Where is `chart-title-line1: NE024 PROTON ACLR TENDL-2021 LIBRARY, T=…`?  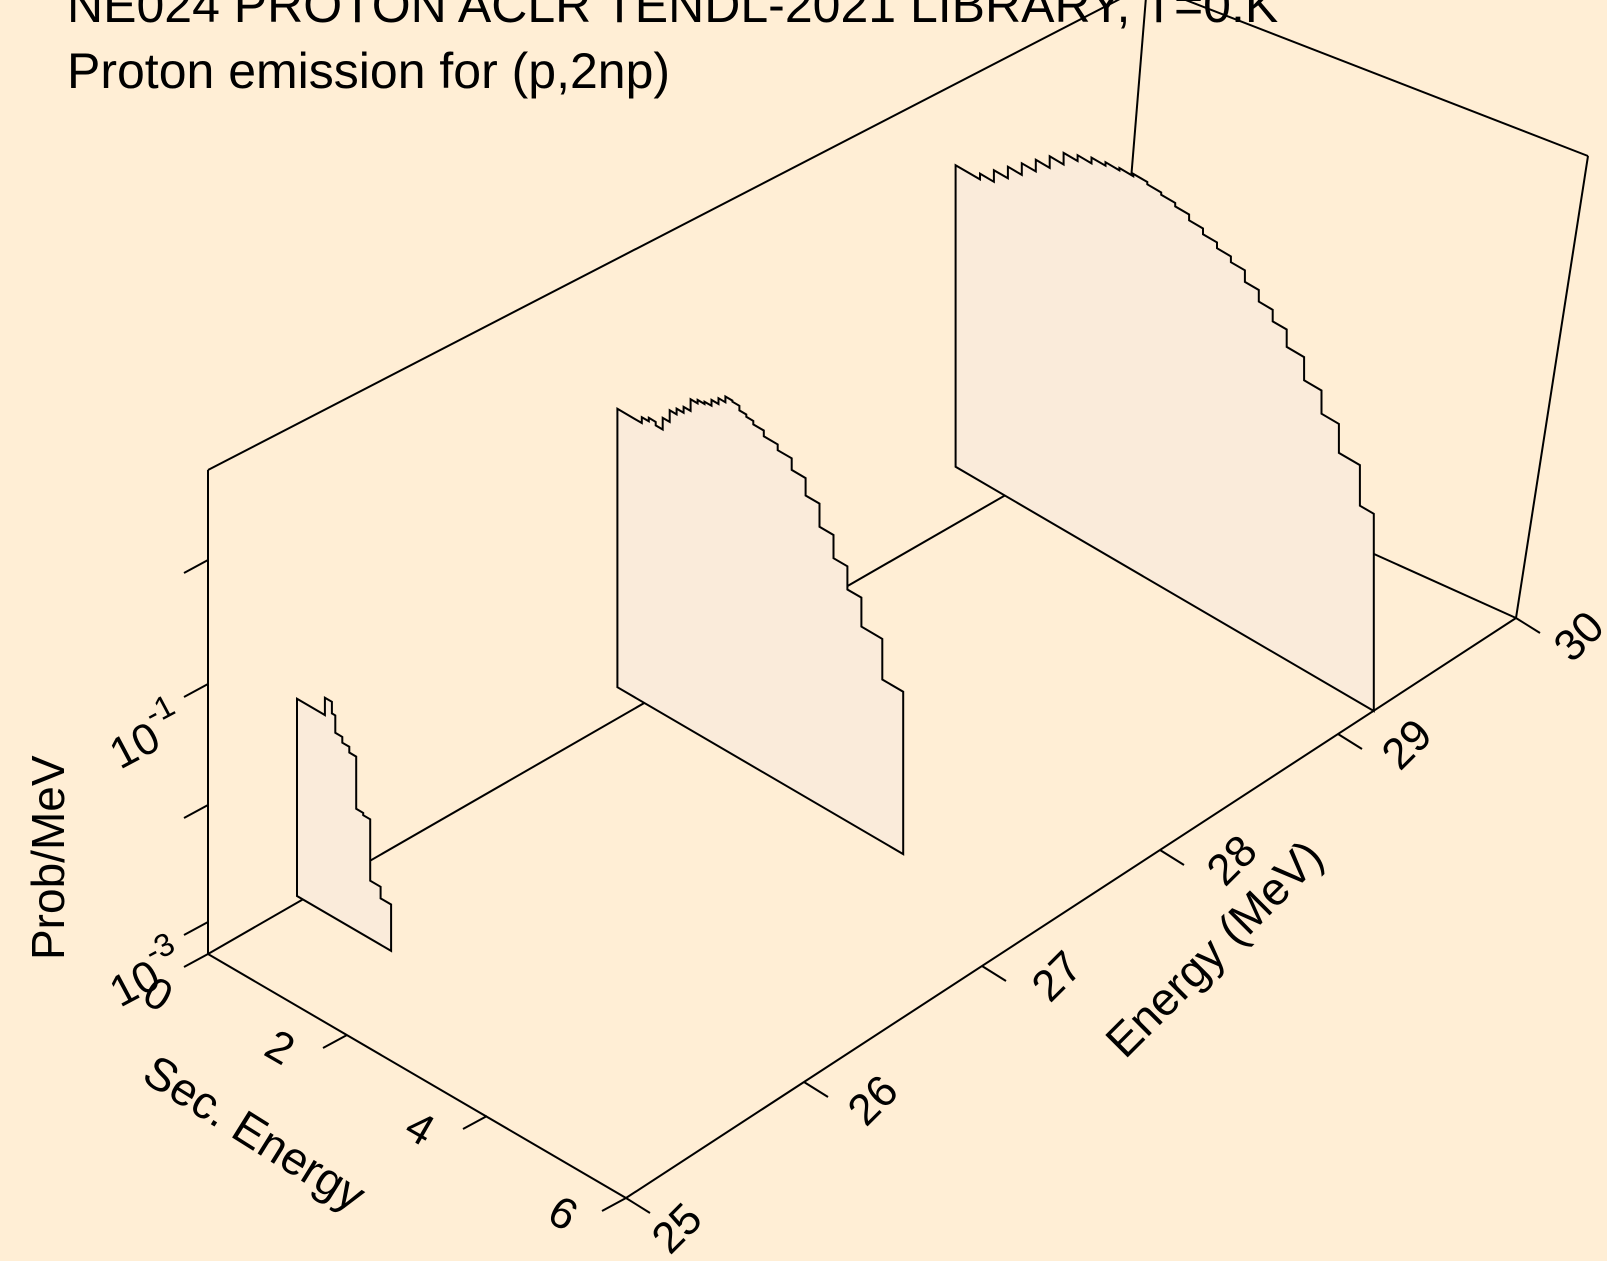
chart-title-line1: NE024 PROTON ACLR TENDL-2021 LIBRARY, T=… is located at coordinates (672, 16).